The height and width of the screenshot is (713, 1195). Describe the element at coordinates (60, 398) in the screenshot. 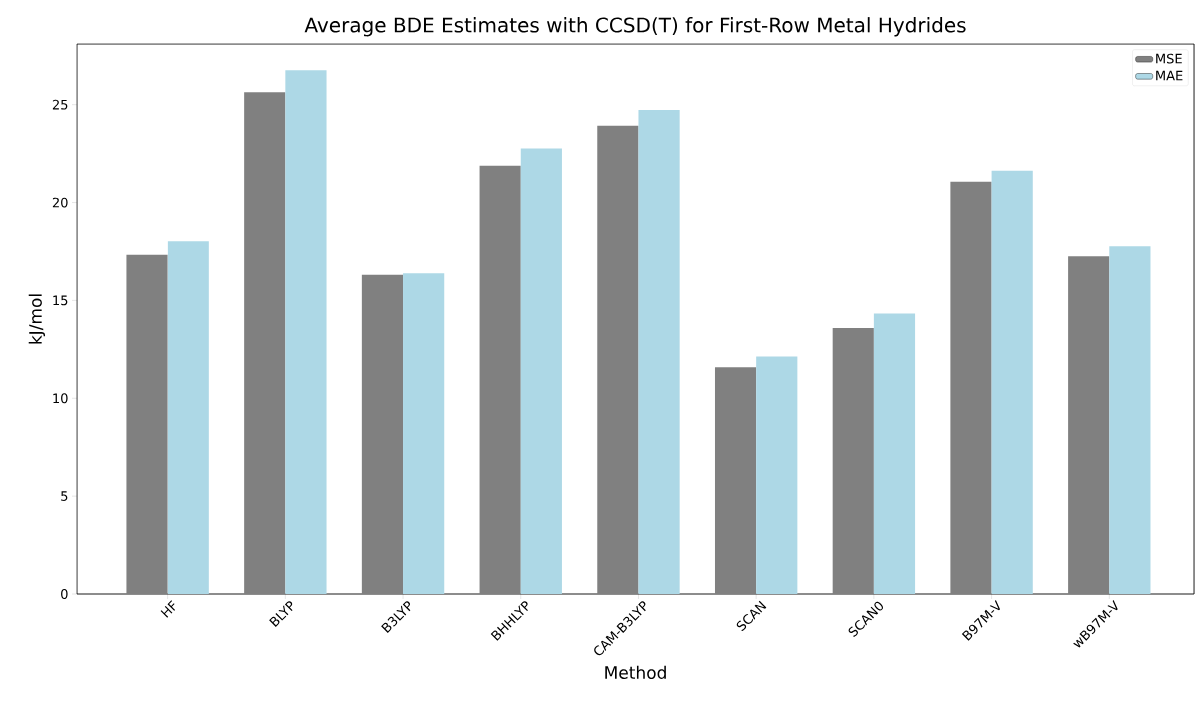

I see `y-tick-label: 10` at that location.